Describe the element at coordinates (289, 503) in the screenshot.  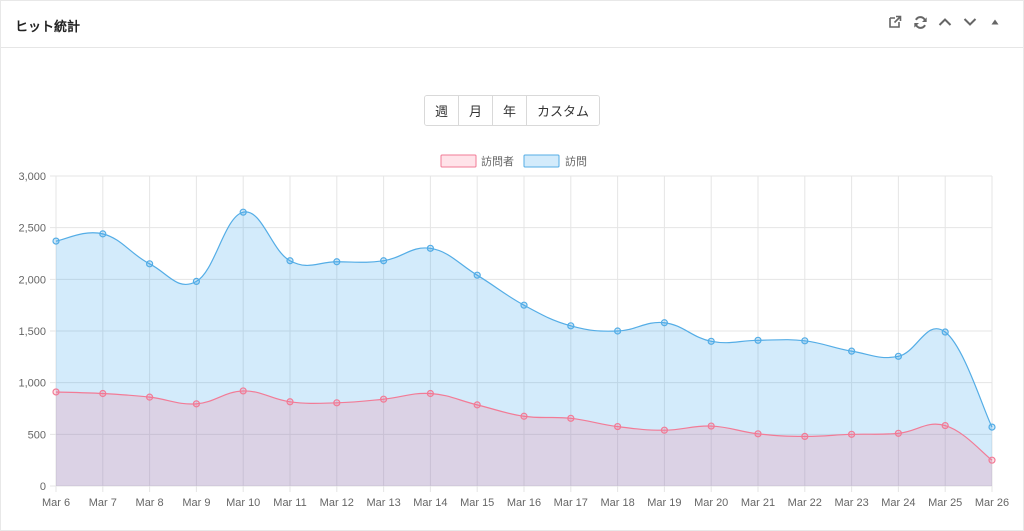
I see `x-tick-label: Mar 11` at that location.